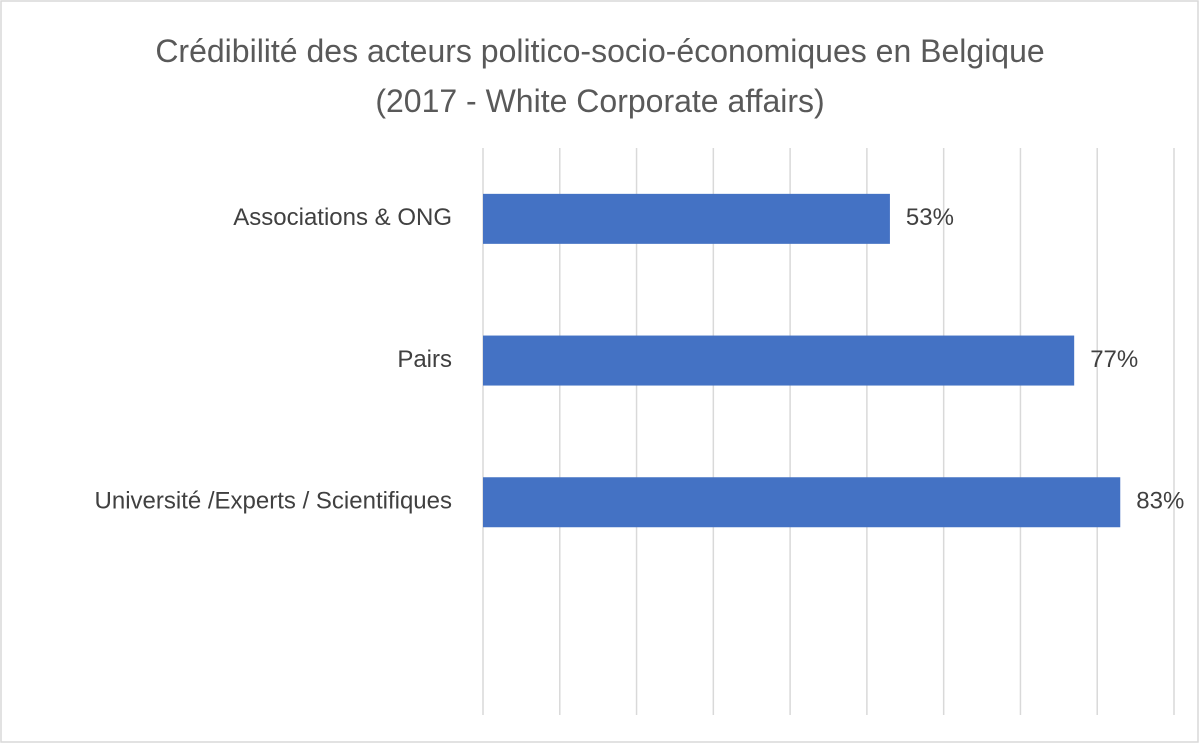 Image resolution: width=1200 pixels, height=744 pixels. I want to click on data-label: 83%, so click(1160, 501).